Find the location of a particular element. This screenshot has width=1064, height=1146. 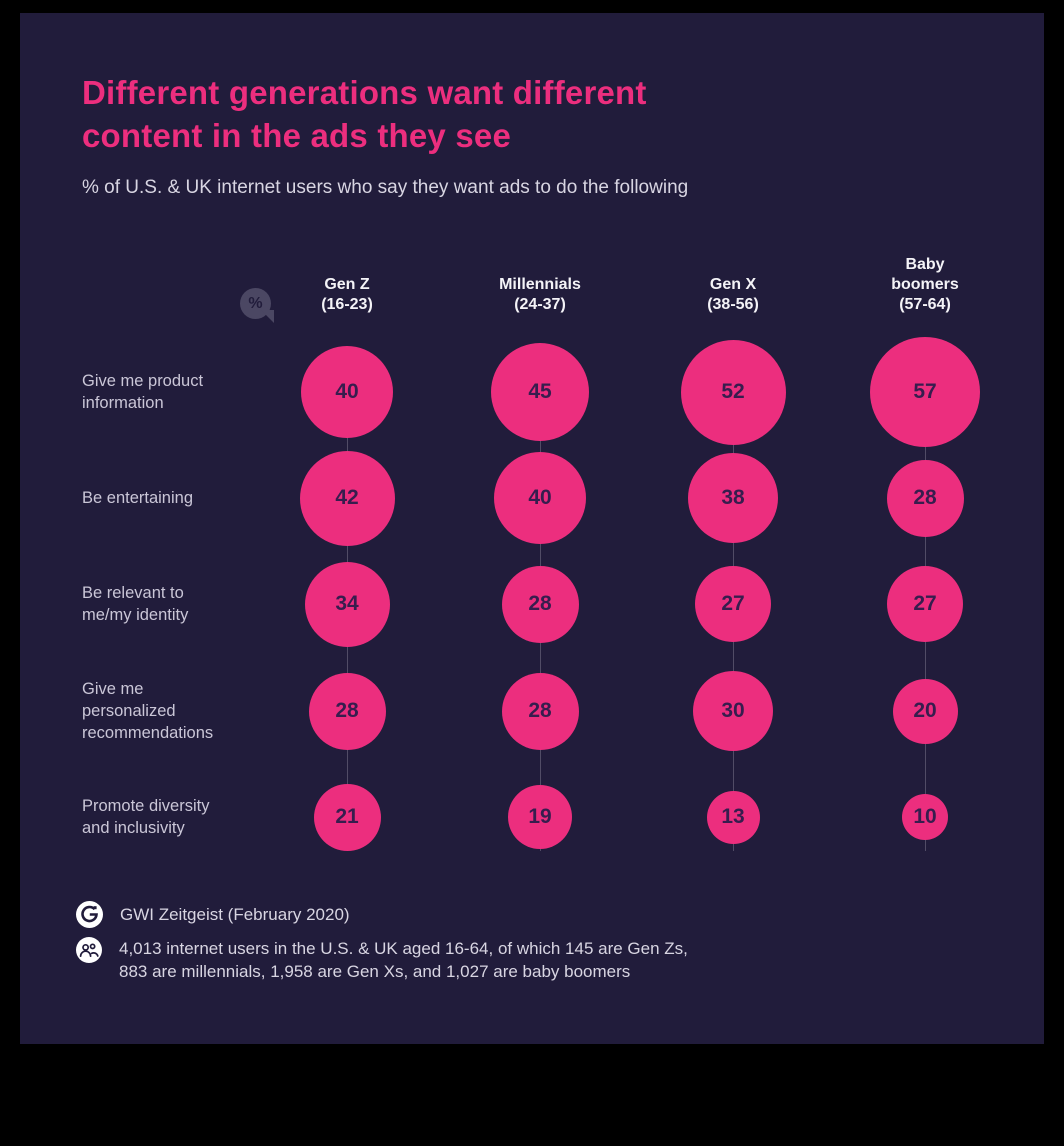

bubble-value: 45 is located at coordinates (540, 391).